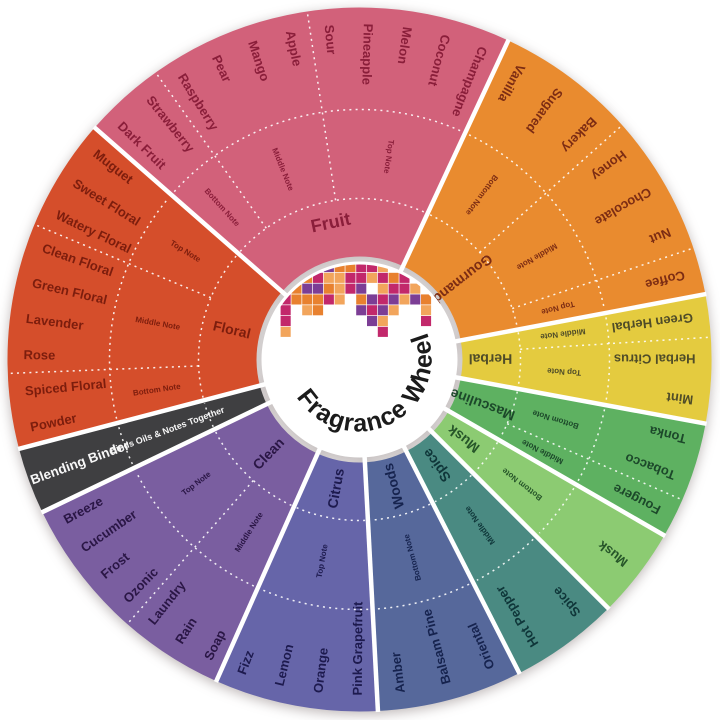 The image size is (720, 720). What do you see at coordinates (405, 45) in the screenshot?
I see `item-label-fruit: Melon` at bounding box center [405, 45].